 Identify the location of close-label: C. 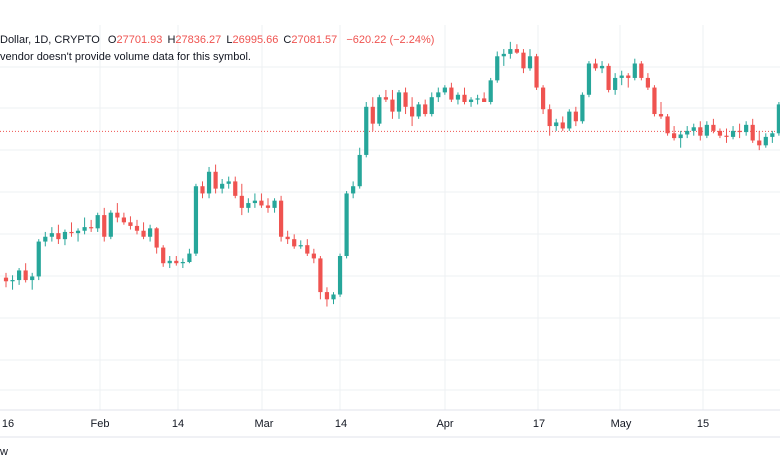
(287, 40).